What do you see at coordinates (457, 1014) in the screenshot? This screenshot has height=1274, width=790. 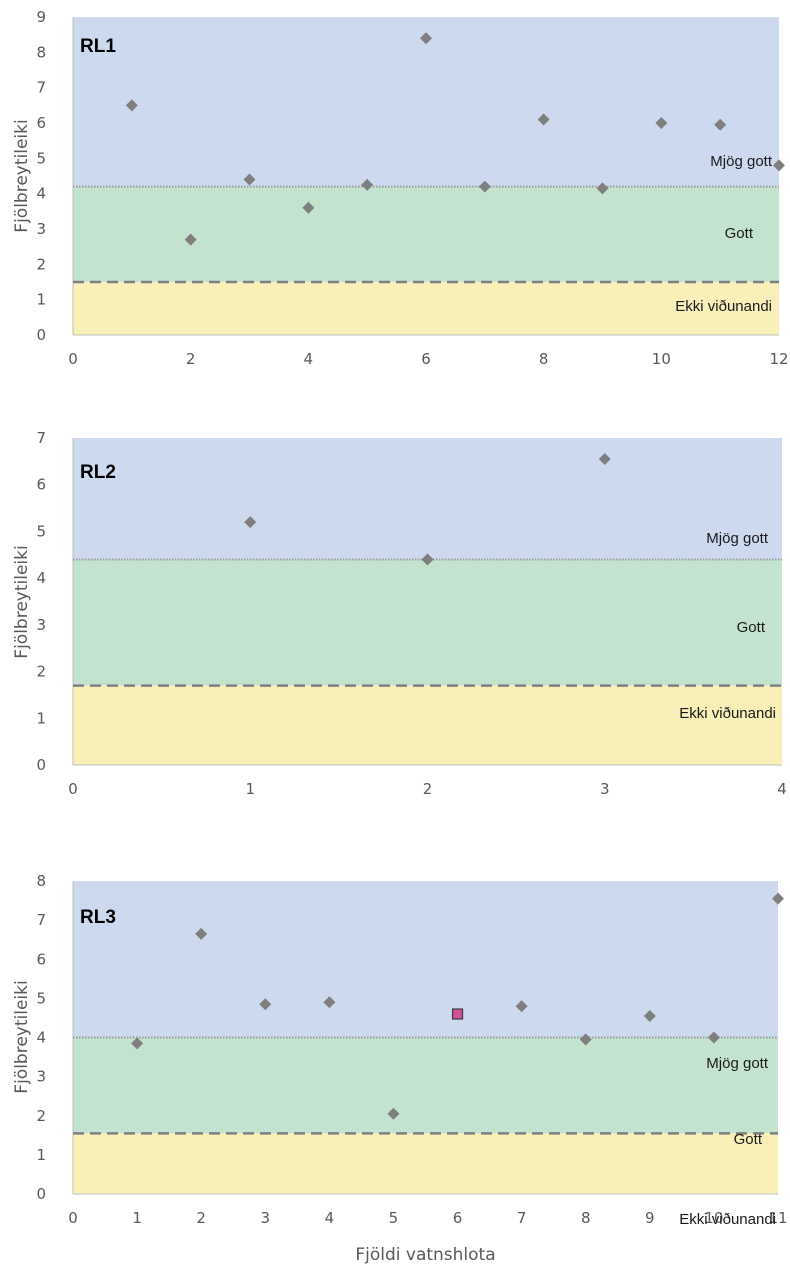 I see `data-point-square` at bounding box center [457, 1014].